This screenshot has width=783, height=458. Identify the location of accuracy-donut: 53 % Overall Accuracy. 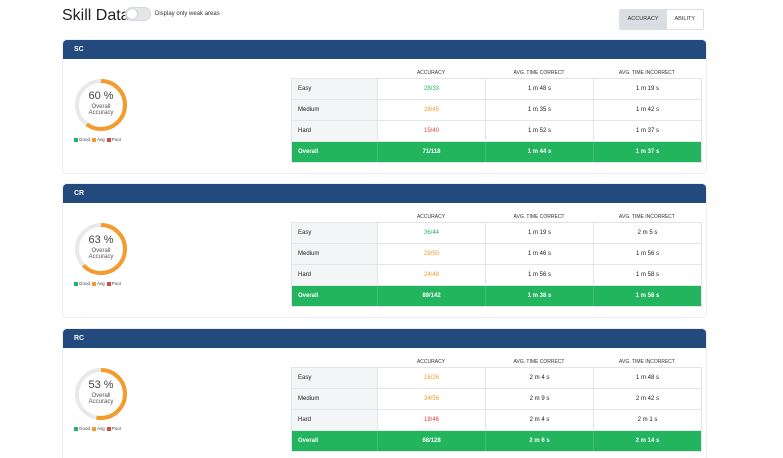
(101, 394).